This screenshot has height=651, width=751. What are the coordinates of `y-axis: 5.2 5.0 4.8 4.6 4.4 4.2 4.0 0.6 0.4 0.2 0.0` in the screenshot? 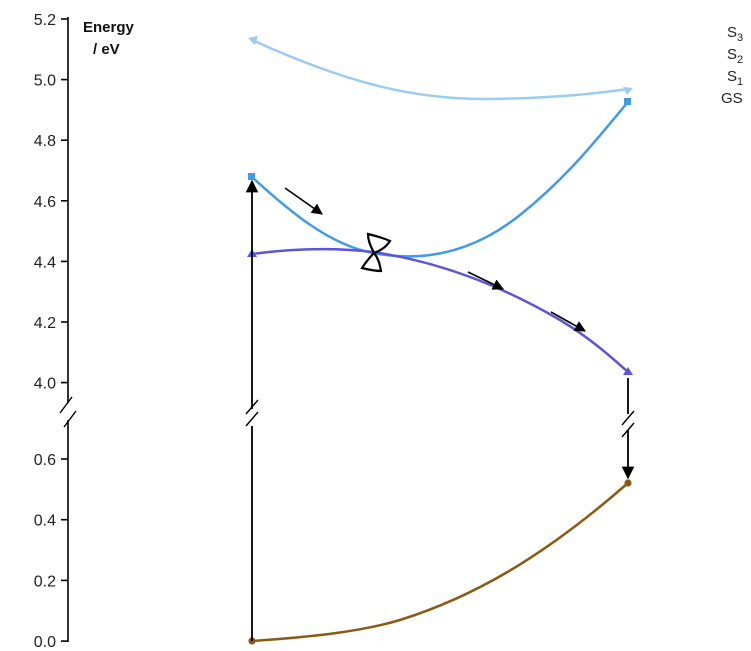 It's located at (55, 331).